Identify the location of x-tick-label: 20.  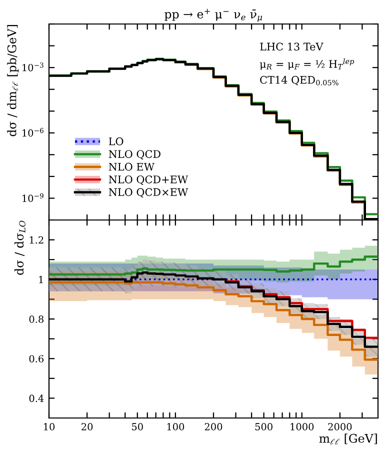
(87, 426).